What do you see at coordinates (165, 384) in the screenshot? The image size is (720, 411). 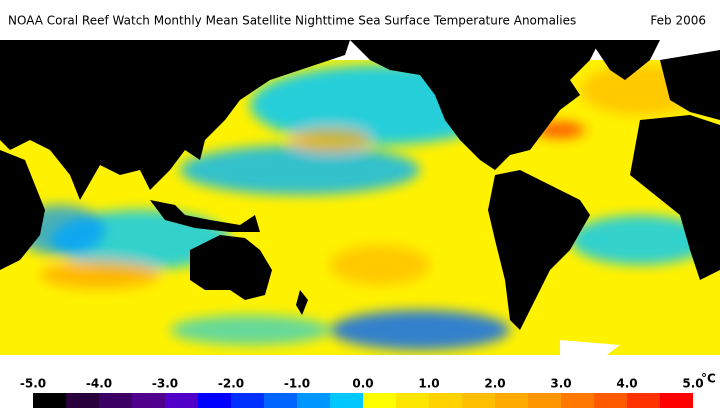 I see `colorbar-tick-label: -3.0` at bounding box center [165, 384].